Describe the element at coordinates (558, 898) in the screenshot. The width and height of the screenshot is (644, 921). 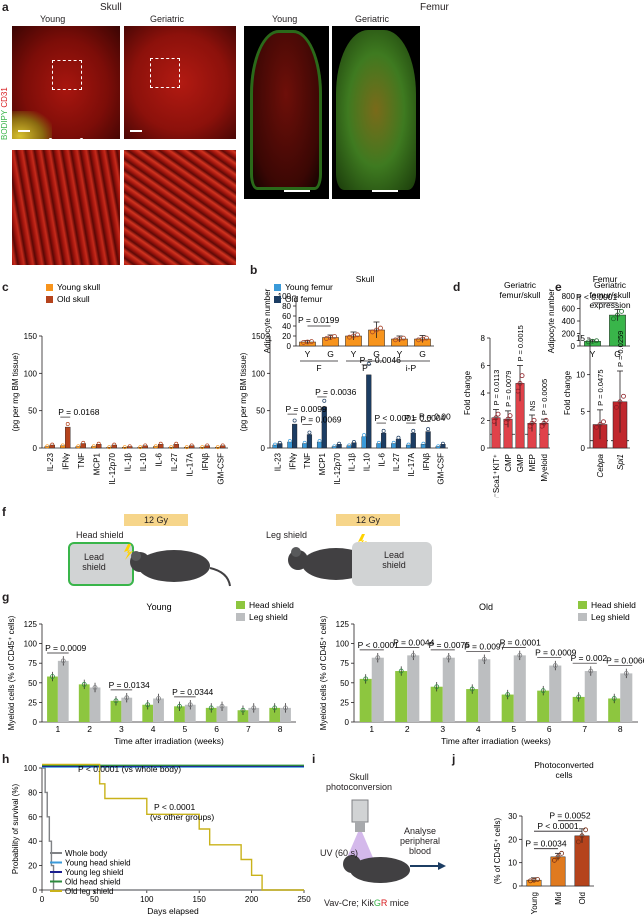
I see `x-tick-label: Mid` at that location.